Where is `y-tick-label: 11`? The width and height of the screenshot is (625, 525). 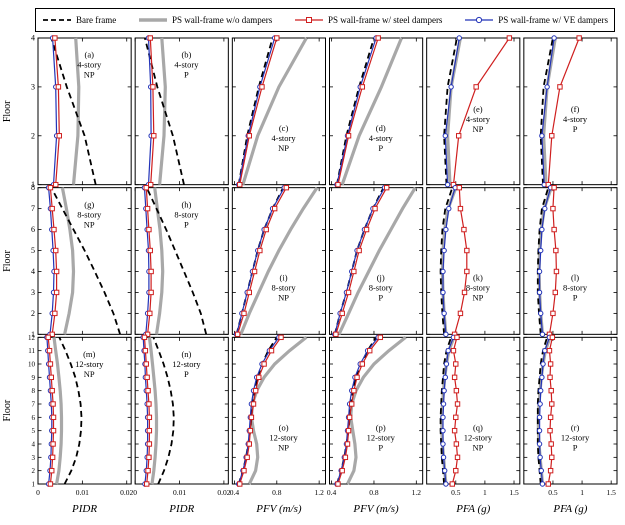
y-tick-label: 11 is located at coordinates (31, 351).